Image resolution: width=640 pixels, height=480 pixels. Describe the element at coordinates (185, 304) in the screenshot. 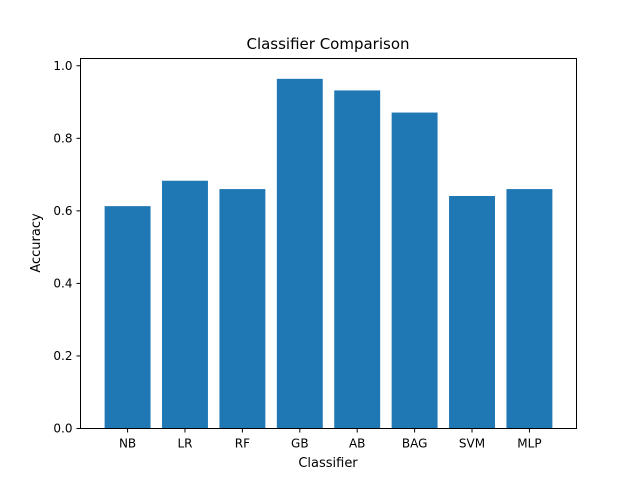

I see `bar-lr` at that location.